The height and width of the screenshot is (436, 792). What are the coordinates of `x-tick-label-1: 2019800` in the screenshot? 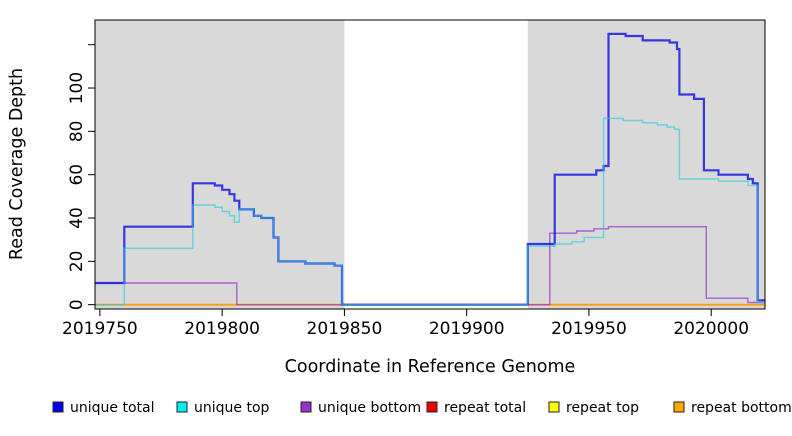 It's located at (222, 329).